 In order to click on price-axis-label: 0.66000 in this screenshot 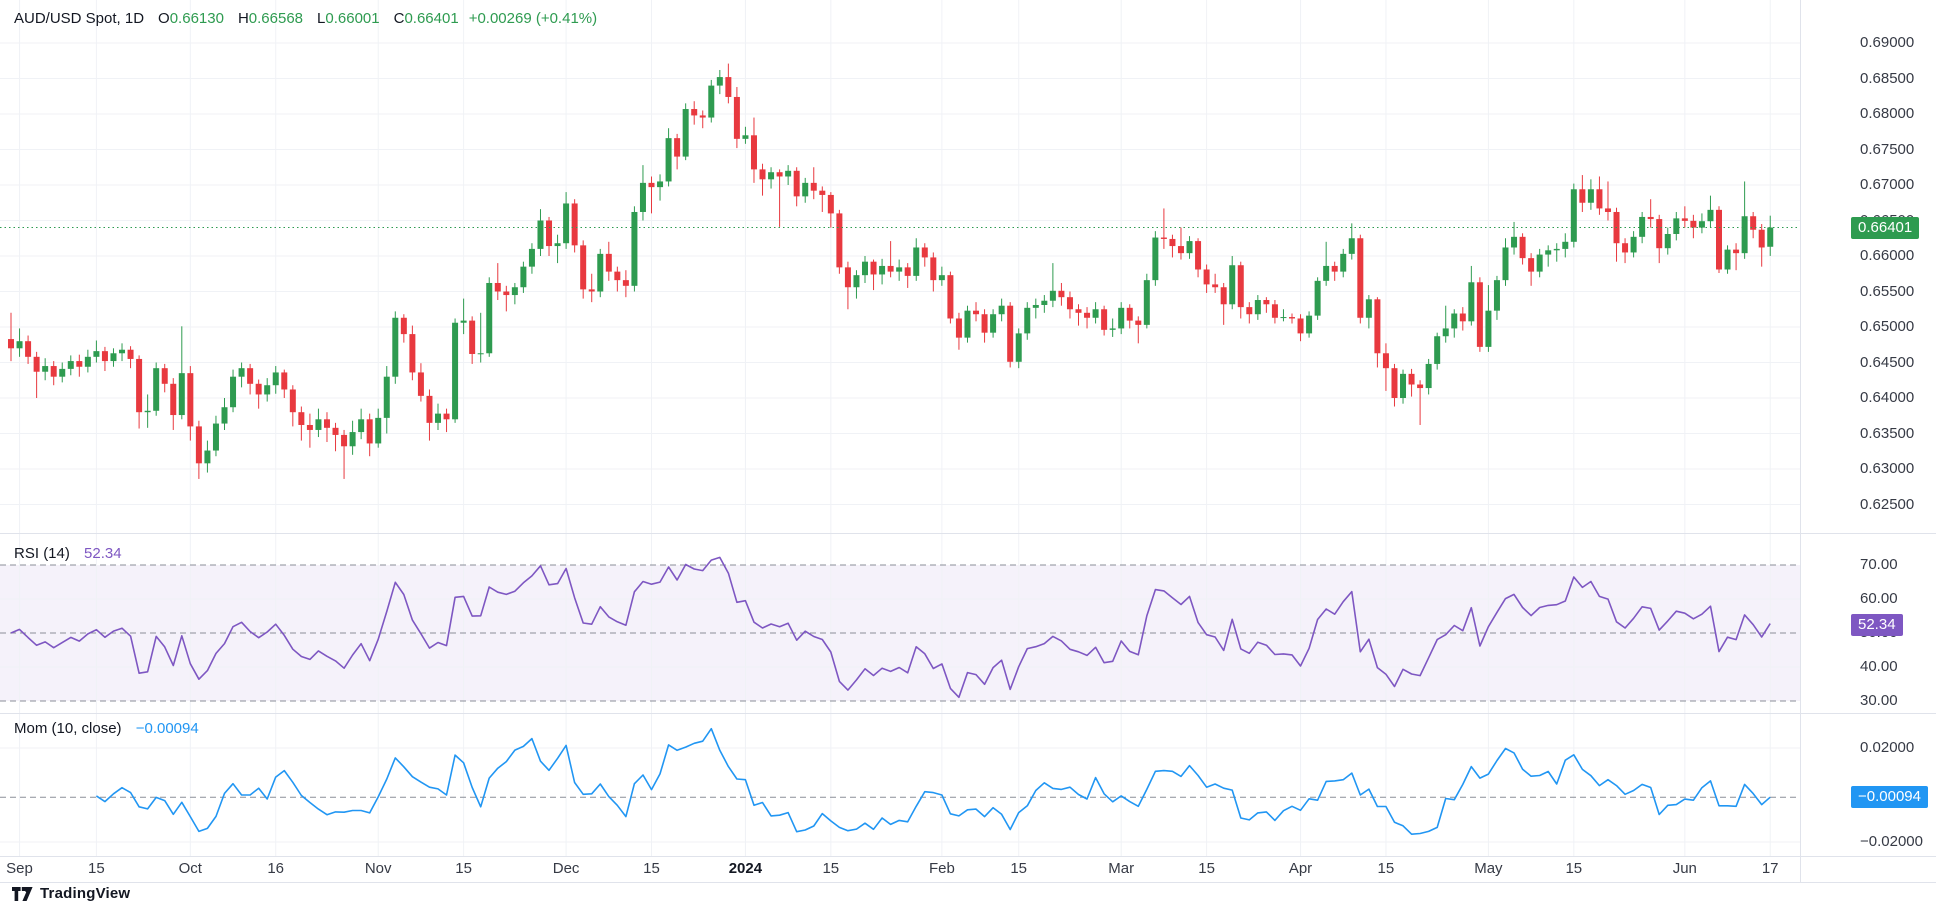, I will do `click(1887, 255)`.